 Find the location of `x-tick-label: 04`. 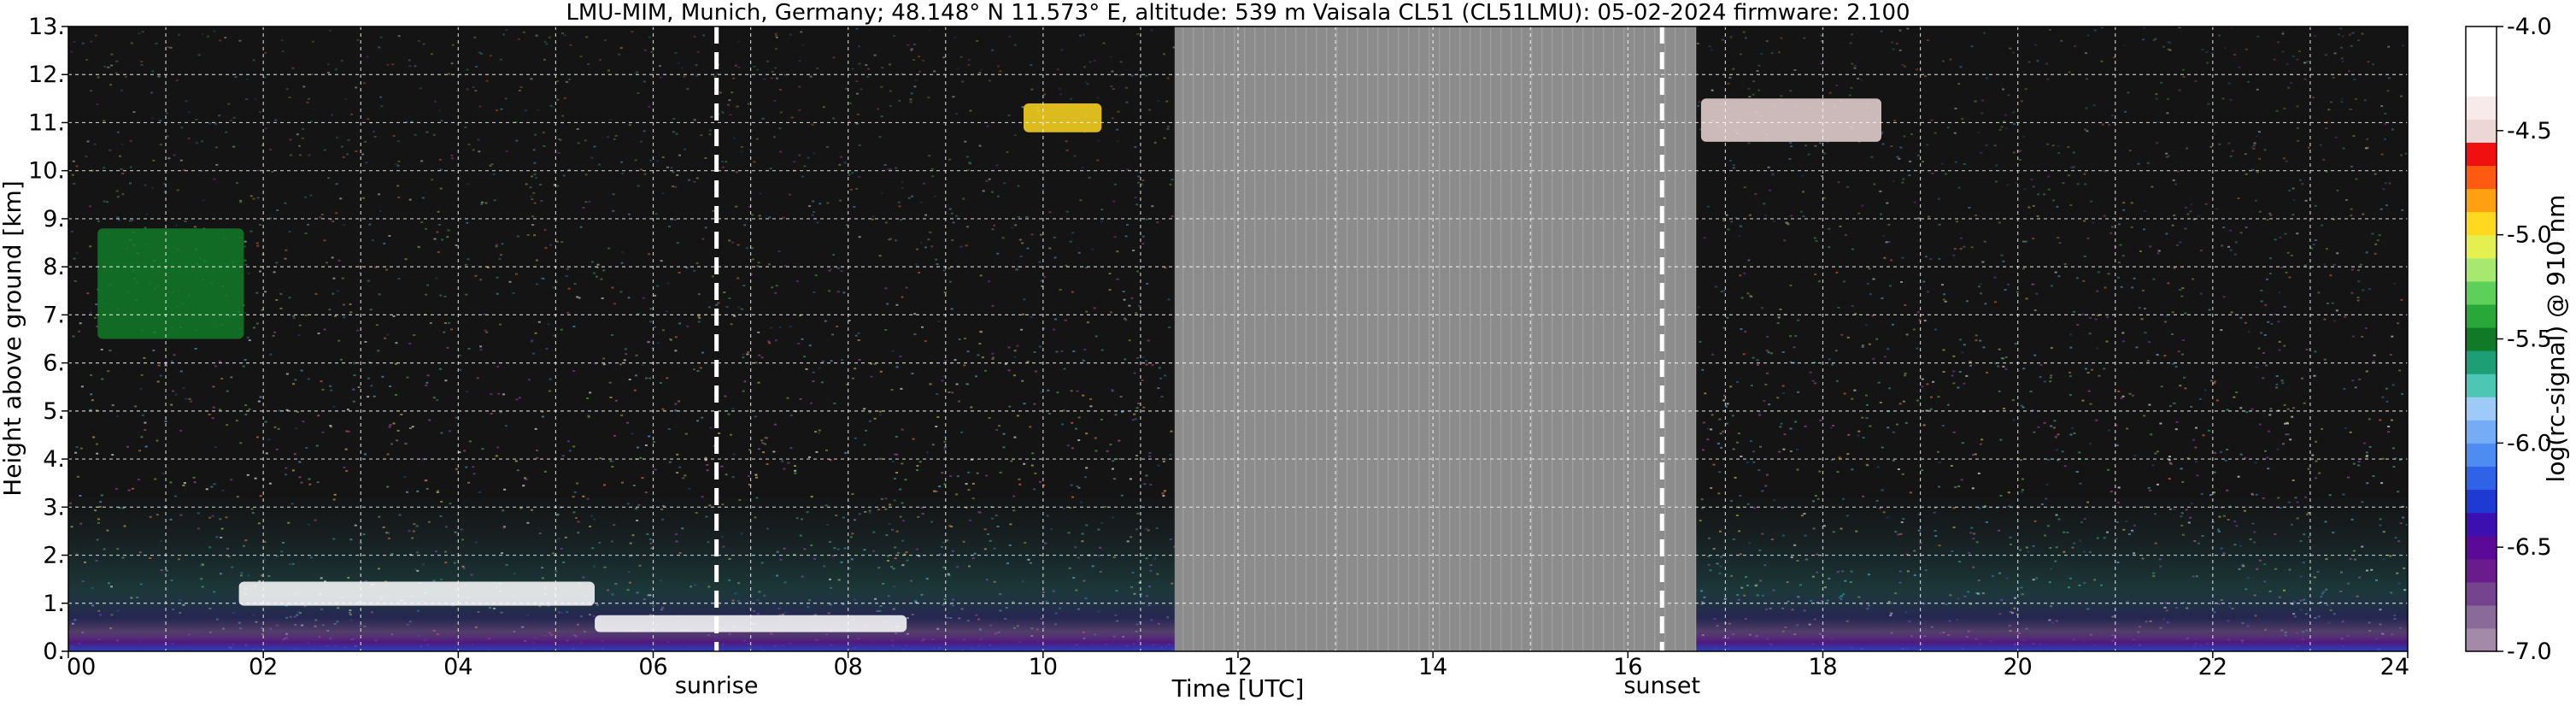

x-tick-label: 04 is located at coordinates (457, 667).